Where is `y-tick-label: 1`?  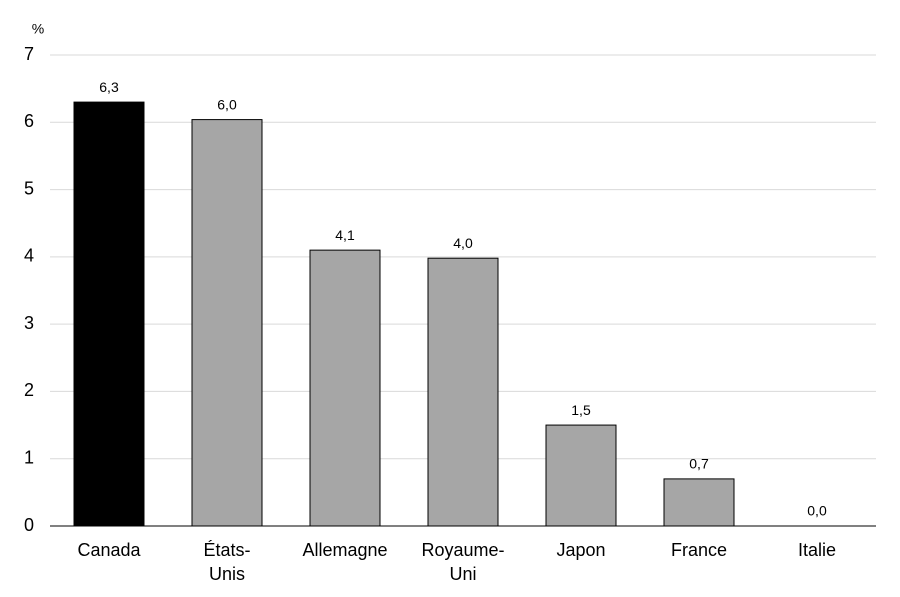
y-tick-label: 1 is located at coordinates (29, 457).